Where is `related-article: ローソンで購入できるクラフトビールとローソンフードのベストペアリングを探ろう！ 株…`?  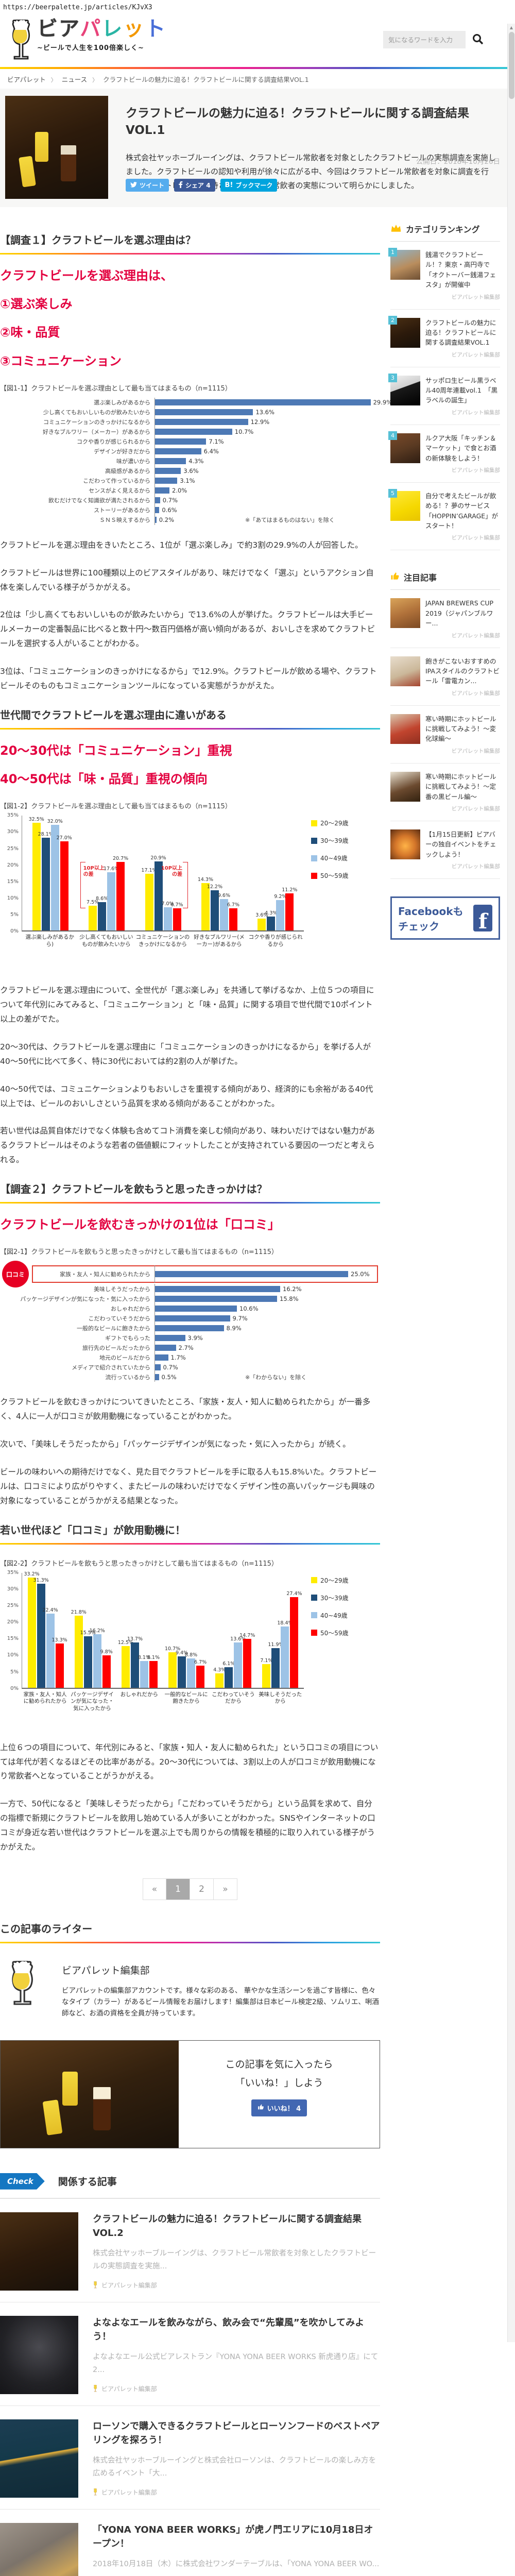 related-article: ローソンで購入できるクラフトビールとローソンフードのベストペアリングを探ろう！ 株… is located at coordinates (190, 2458).